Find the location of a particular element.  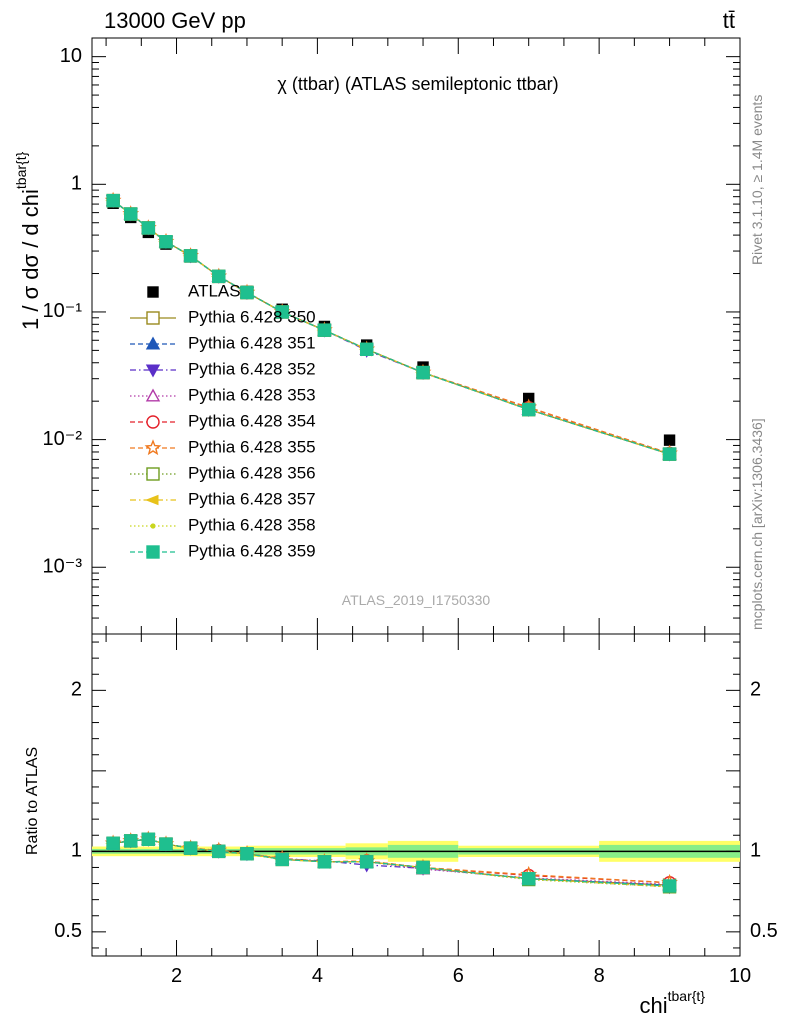

main-y-axis-label-text: 1 / σ dσ / d chi is located at coordinates (30, 259).